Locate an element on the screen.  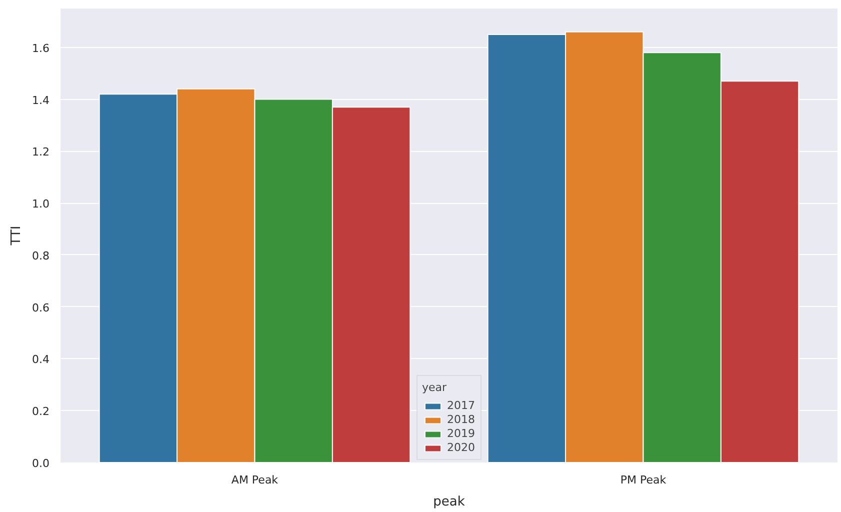
legend-label: 2017 is located at coordinates (461, 405).